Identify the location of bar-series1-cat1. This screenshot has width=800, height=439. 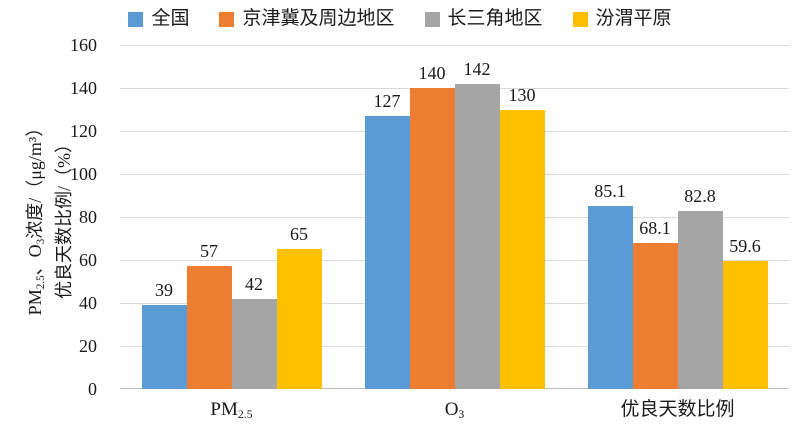
(432, 238).